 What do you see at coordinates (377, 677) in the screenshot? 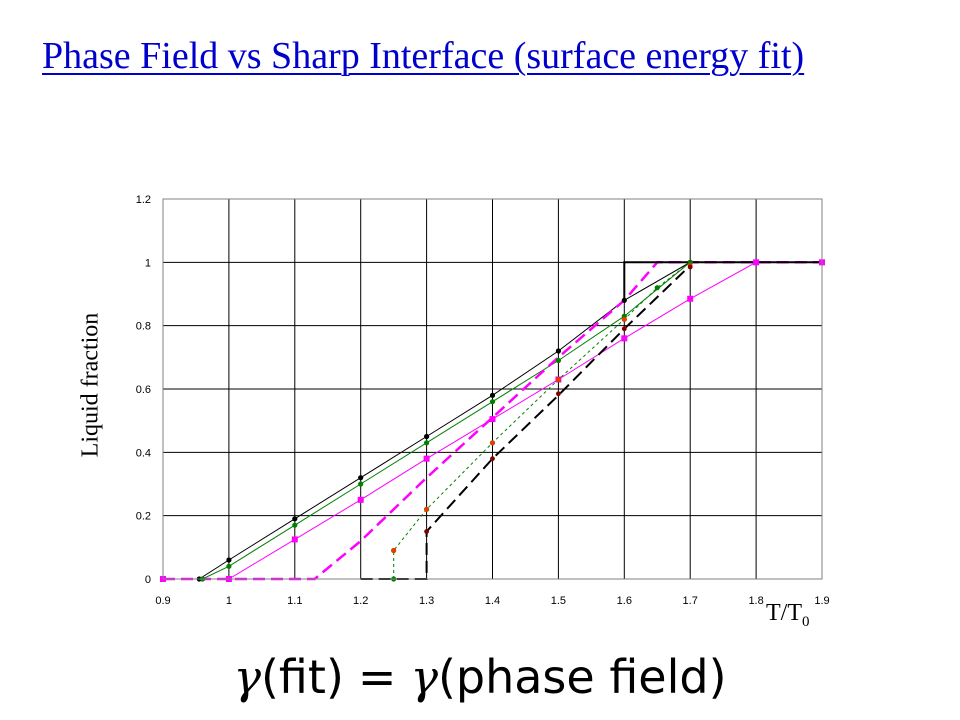
I see `equation-equals: =` at bounding box center [377, 677].